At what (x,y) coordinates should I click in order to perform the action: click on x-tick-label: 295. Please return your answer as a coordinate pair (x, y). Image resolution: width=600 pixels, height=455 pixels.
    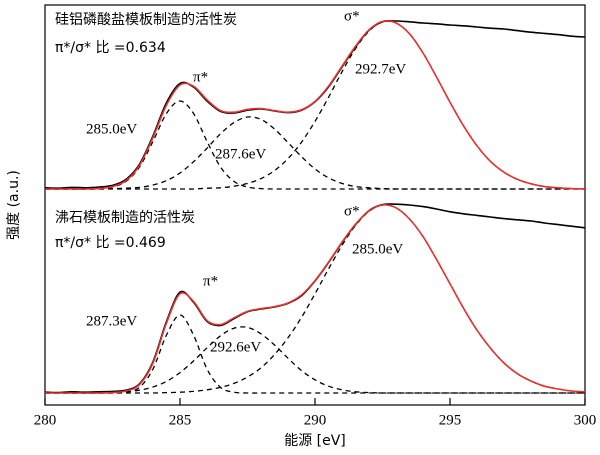
    Looking at the image, I should click on (450, 420).